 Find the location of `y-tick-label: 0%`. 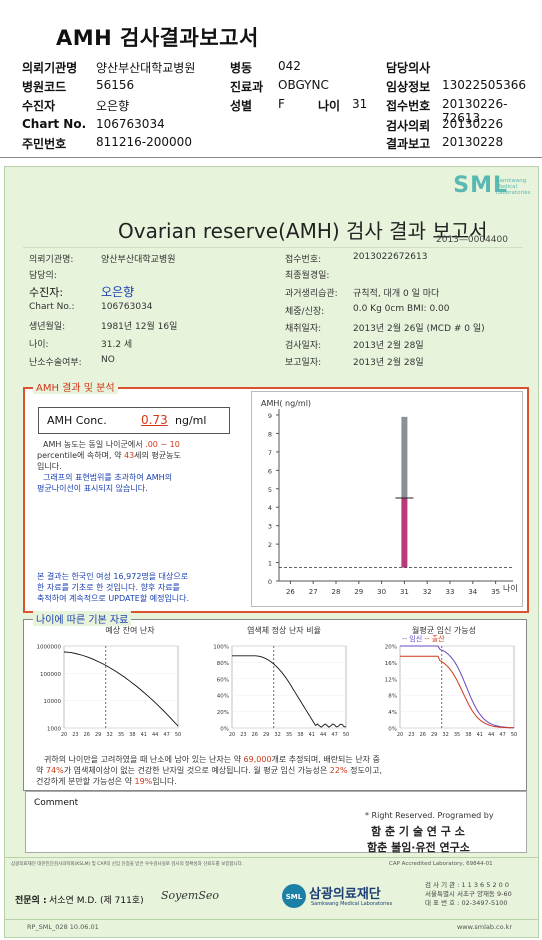

y-tick-label: 0% is located at coordinates (392, 730).